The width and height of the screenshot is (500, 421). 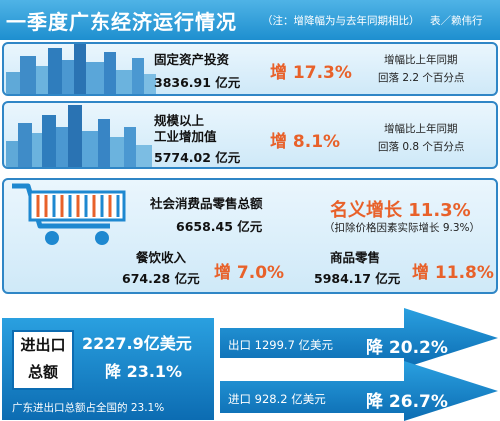 I want to click on industry-label-1: 规模以上, so click(x=179, y=120).